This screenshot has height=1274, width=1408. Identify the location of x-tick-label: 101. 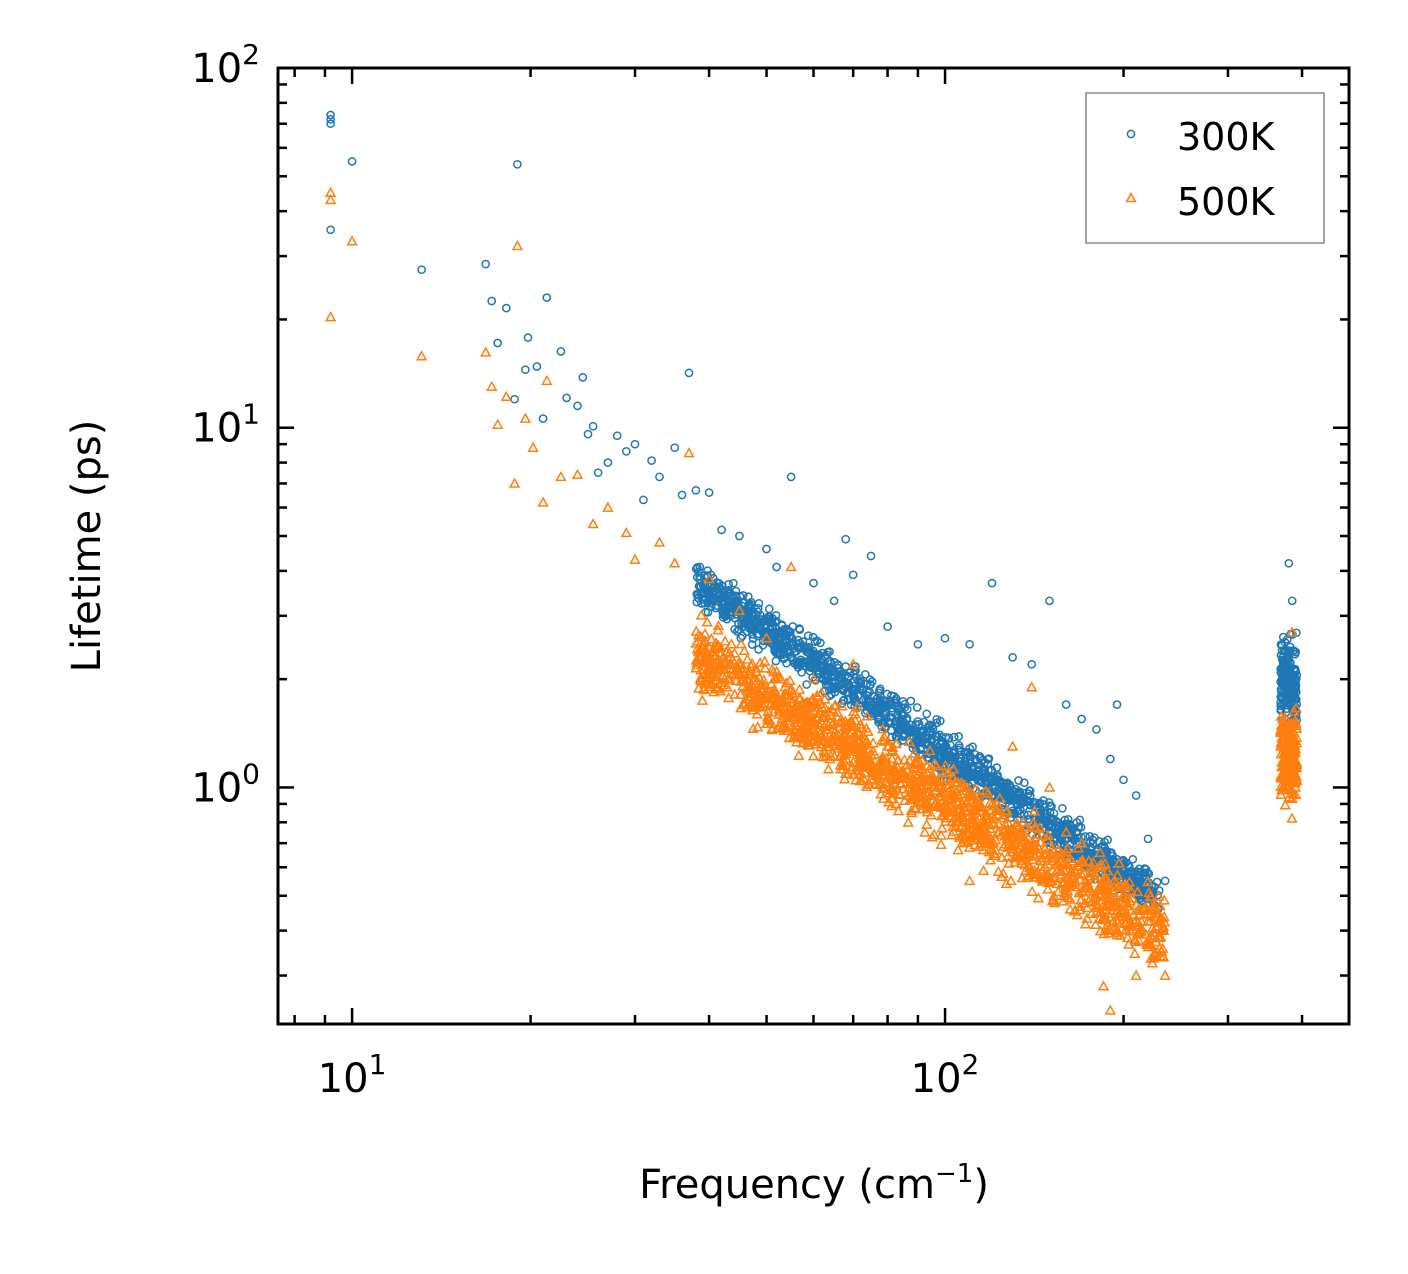
(352, 1075).